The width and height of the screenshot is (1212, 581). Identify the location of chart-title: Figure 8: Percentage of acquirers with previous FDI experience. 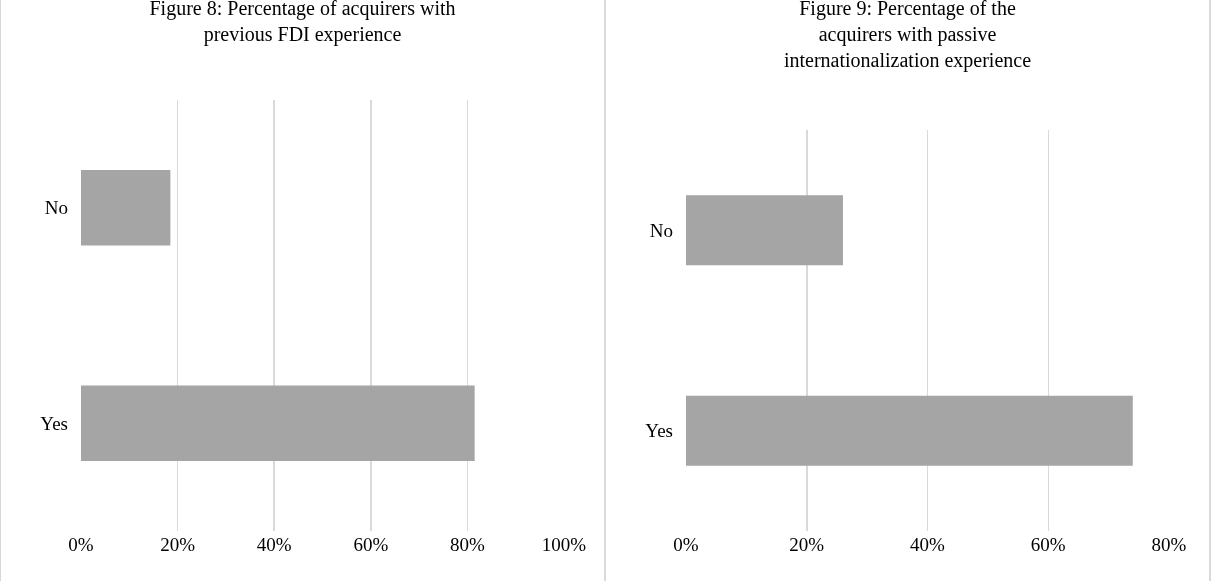
(302, 23).